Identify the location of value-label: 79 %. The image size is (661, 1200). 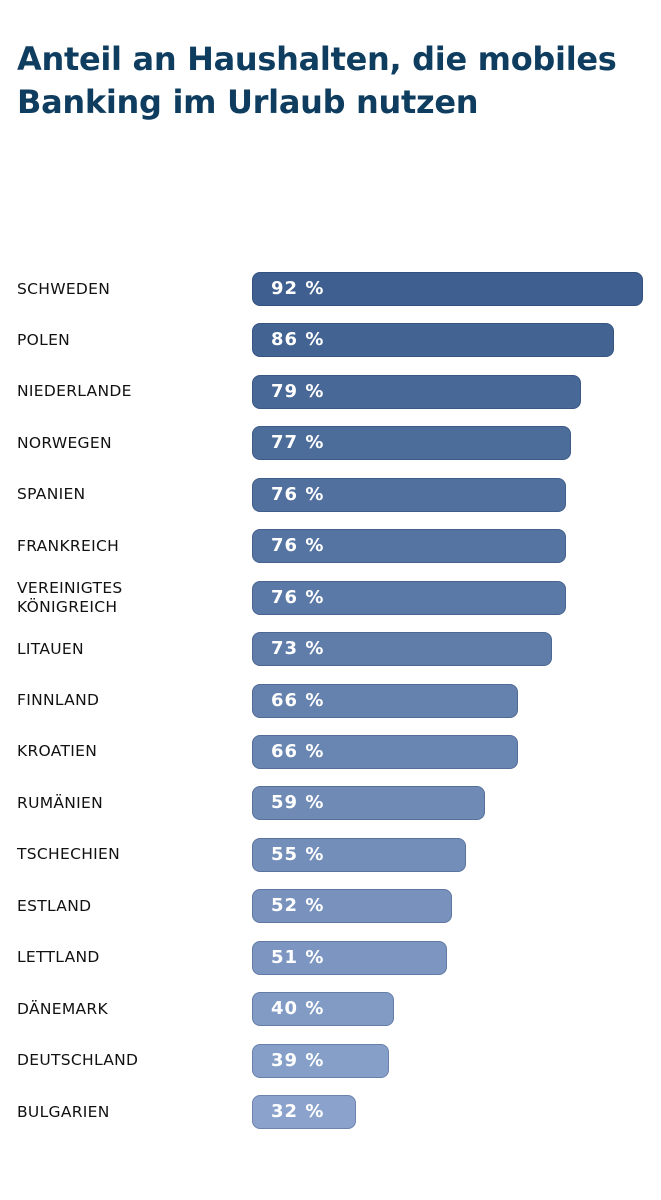
(298, 391).